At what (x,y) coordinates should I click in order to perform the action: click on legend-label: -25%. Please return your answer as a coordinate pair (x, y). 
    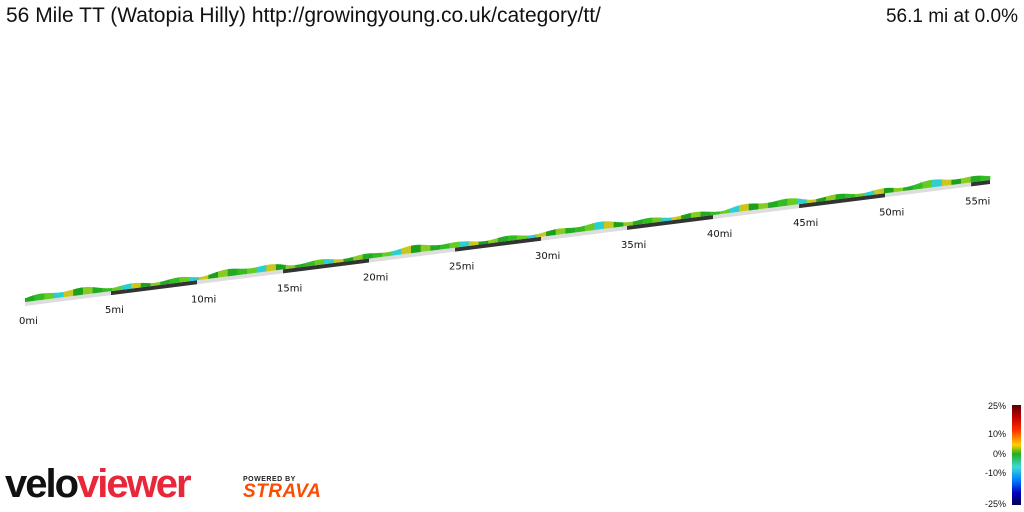
    Looking at the image, I should click on (995, 504).